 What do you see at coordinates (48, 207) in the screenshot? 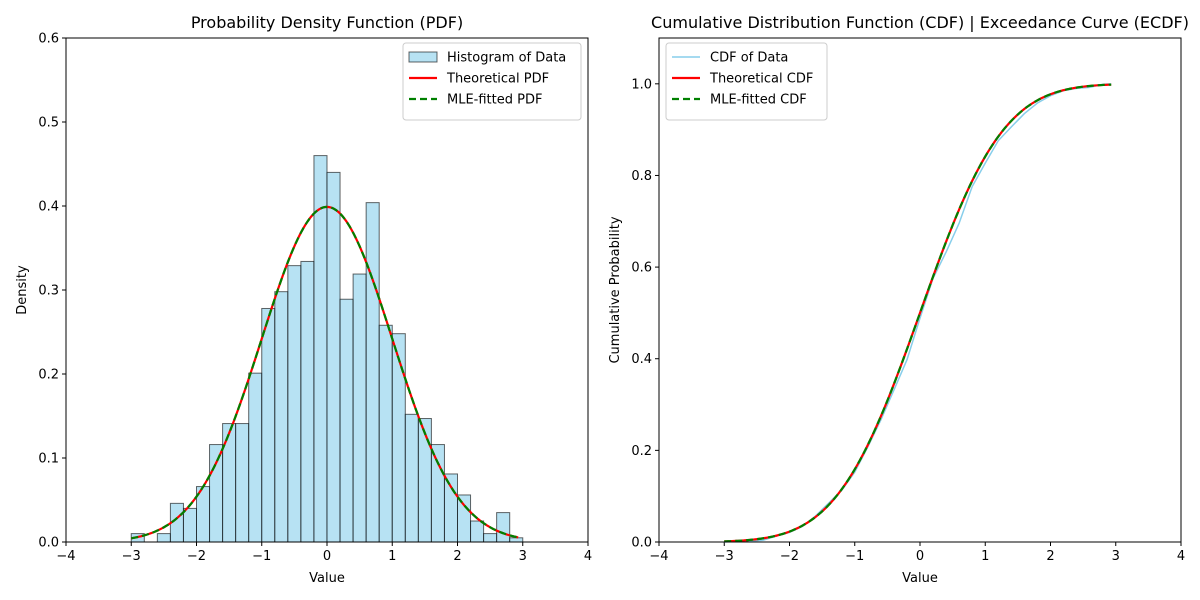
I see `pdf-ytick-label: 0.4` at bounding box center [48, 207].